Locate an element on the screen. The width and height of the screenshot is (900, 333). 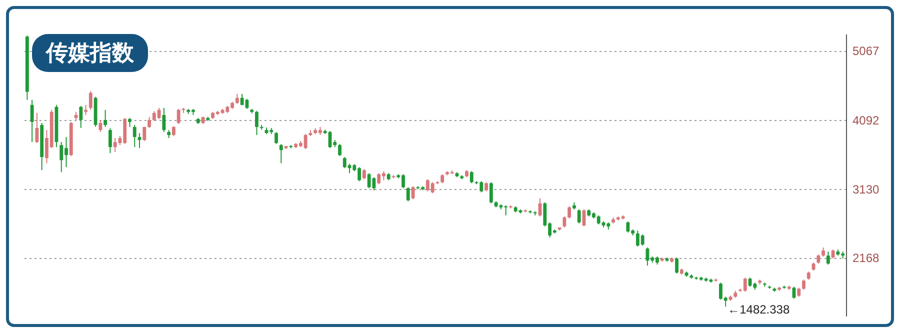
y-tick-label: 3130 is located at coordinates (866, 189).